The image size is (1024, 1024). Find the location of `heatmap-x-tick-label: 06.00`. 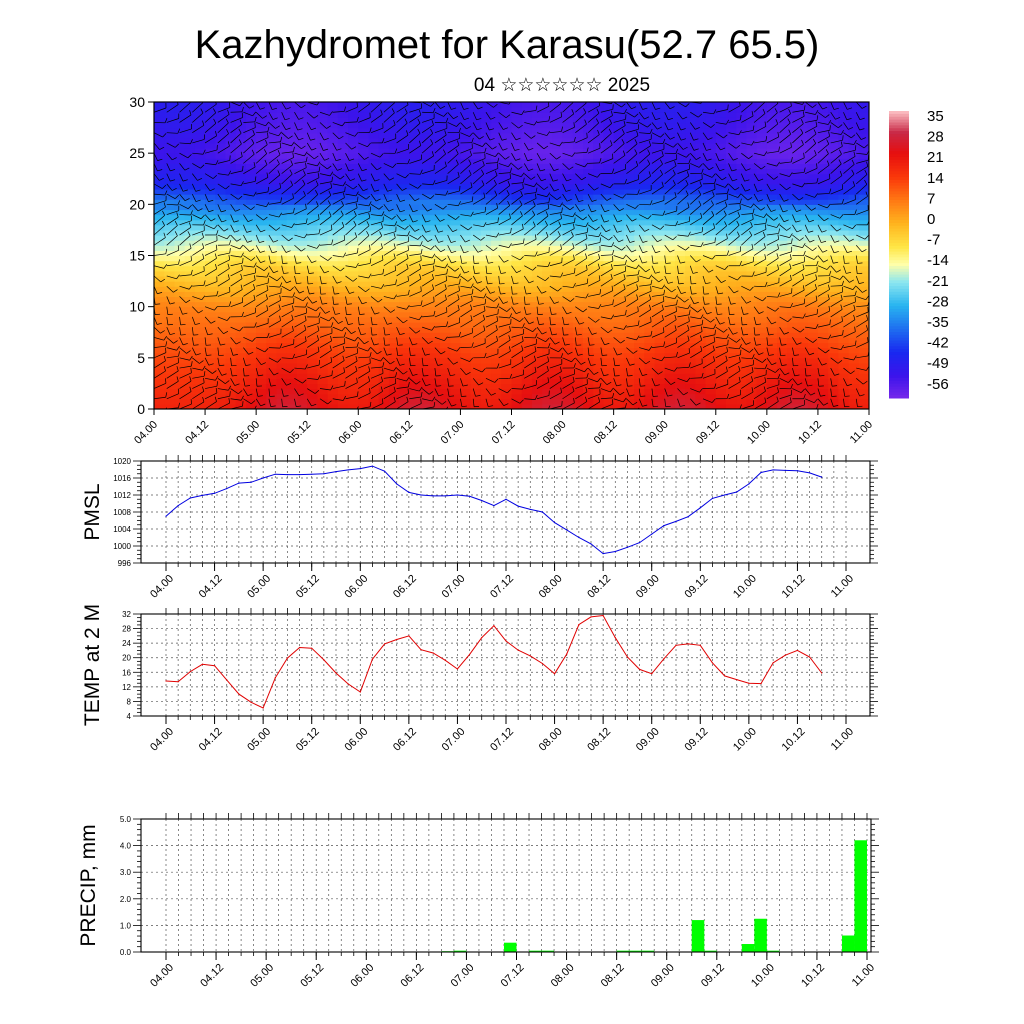

heatmap-x-tick-label: 06.00 is located at coordinates (350, 433).